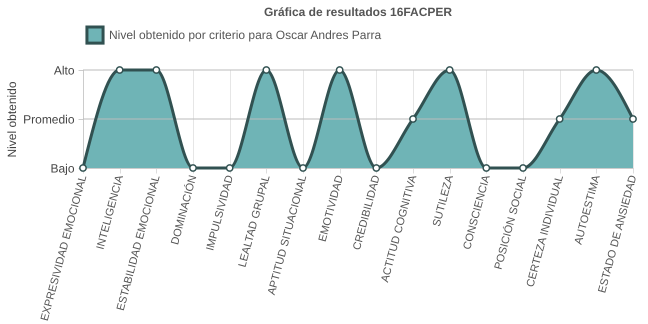  Describe the element at coordinates (358, 12) in the screenshot. I see `chart-title: Gráfica de resultados 16FACPER` at that location.